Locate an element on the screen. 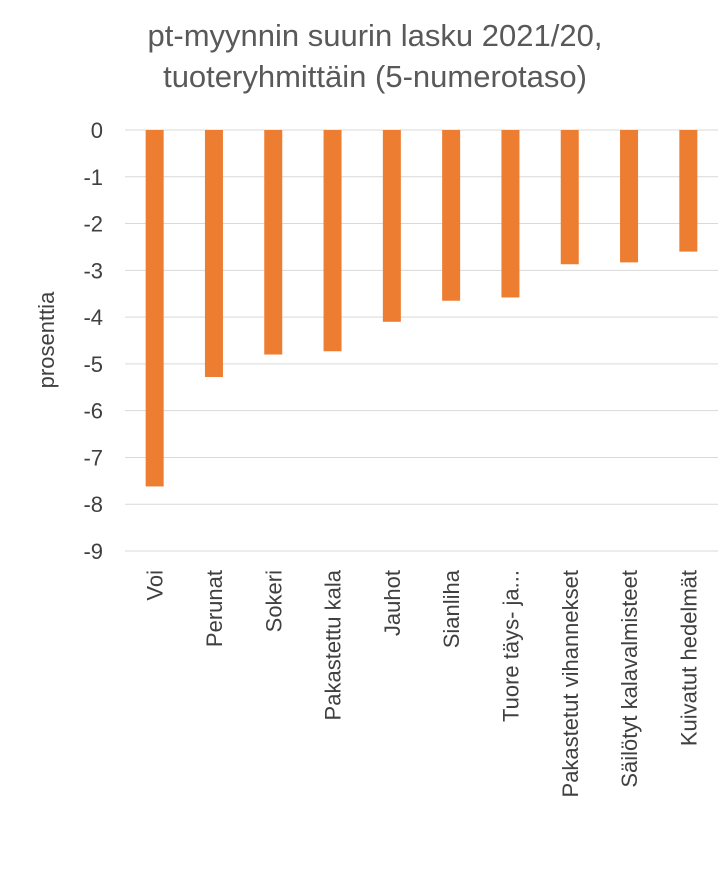 This screenshot has width=726, height=875. y-axis-title: prosenttia is located at coordinates (46, 339).